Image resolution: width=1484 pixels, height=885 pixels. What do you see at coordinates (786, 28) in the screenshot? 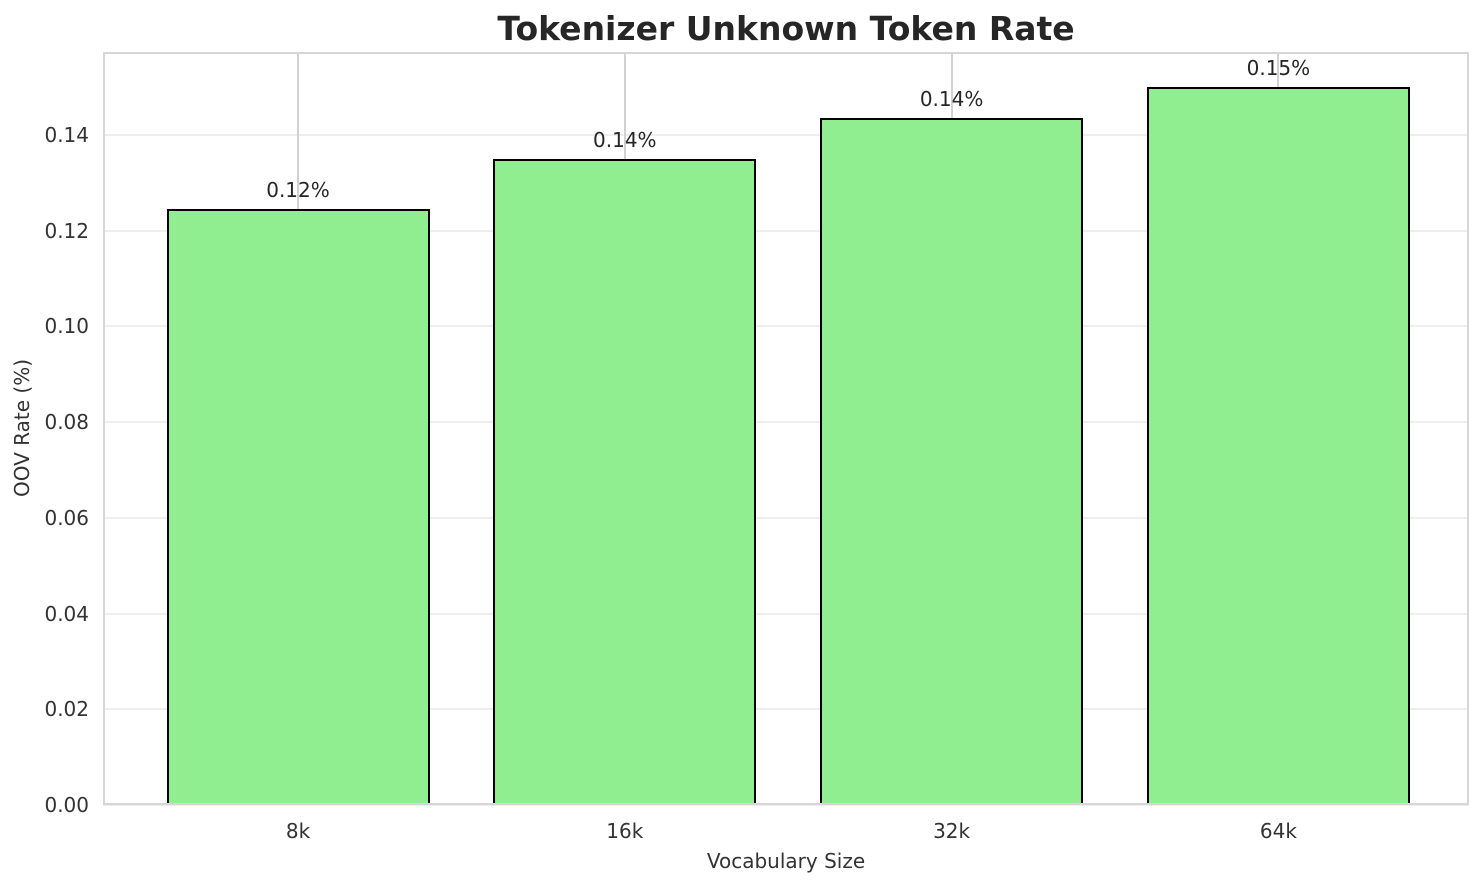
I see `chart-title: Tokenizer Unknown Token Rate` at bounding box center [786, 28].